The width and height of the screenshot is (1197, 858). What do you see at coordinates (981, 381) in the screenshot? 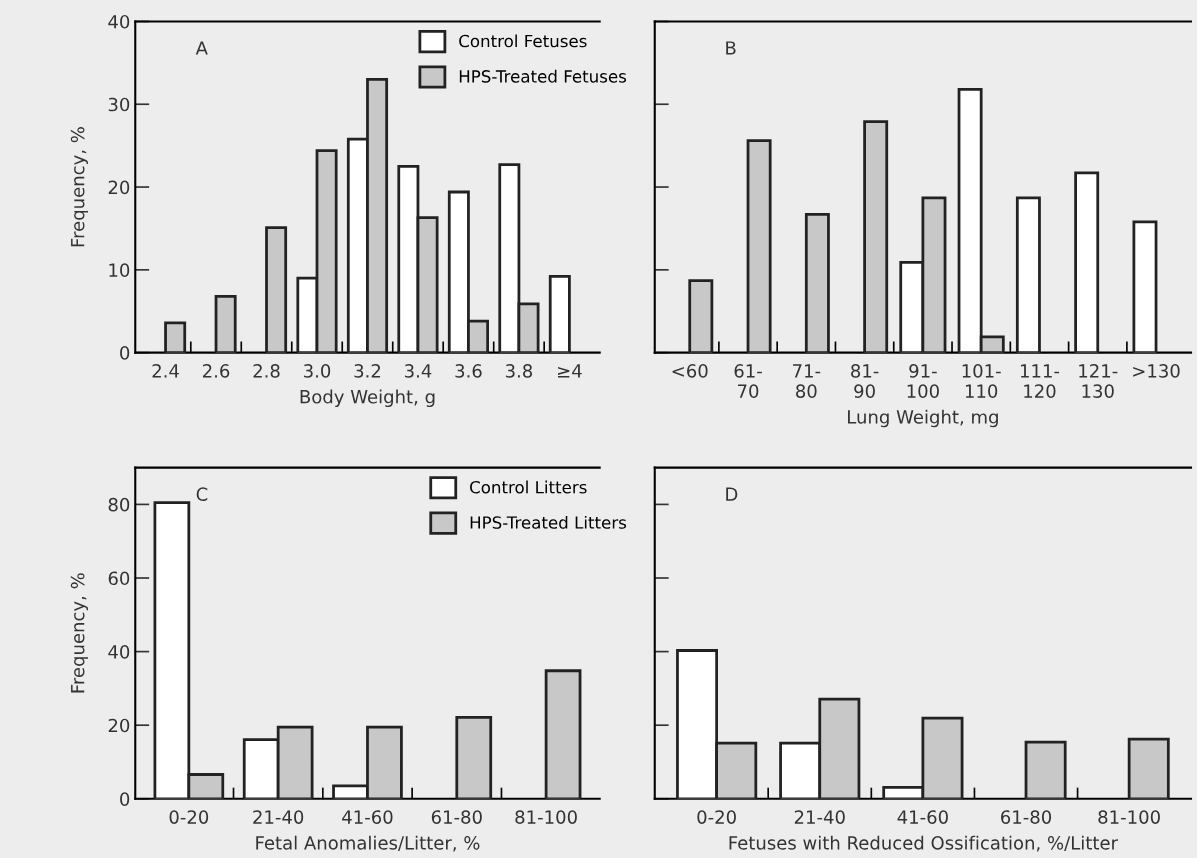
I see `x-tick-label: 101- 110` at bounding box center [981, 381].